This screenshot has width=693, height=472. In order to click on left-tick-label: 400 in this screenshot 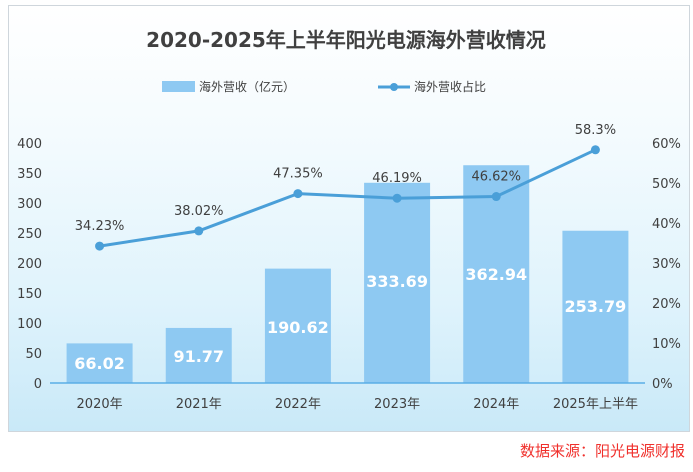, I will do `click(29, 144)`.